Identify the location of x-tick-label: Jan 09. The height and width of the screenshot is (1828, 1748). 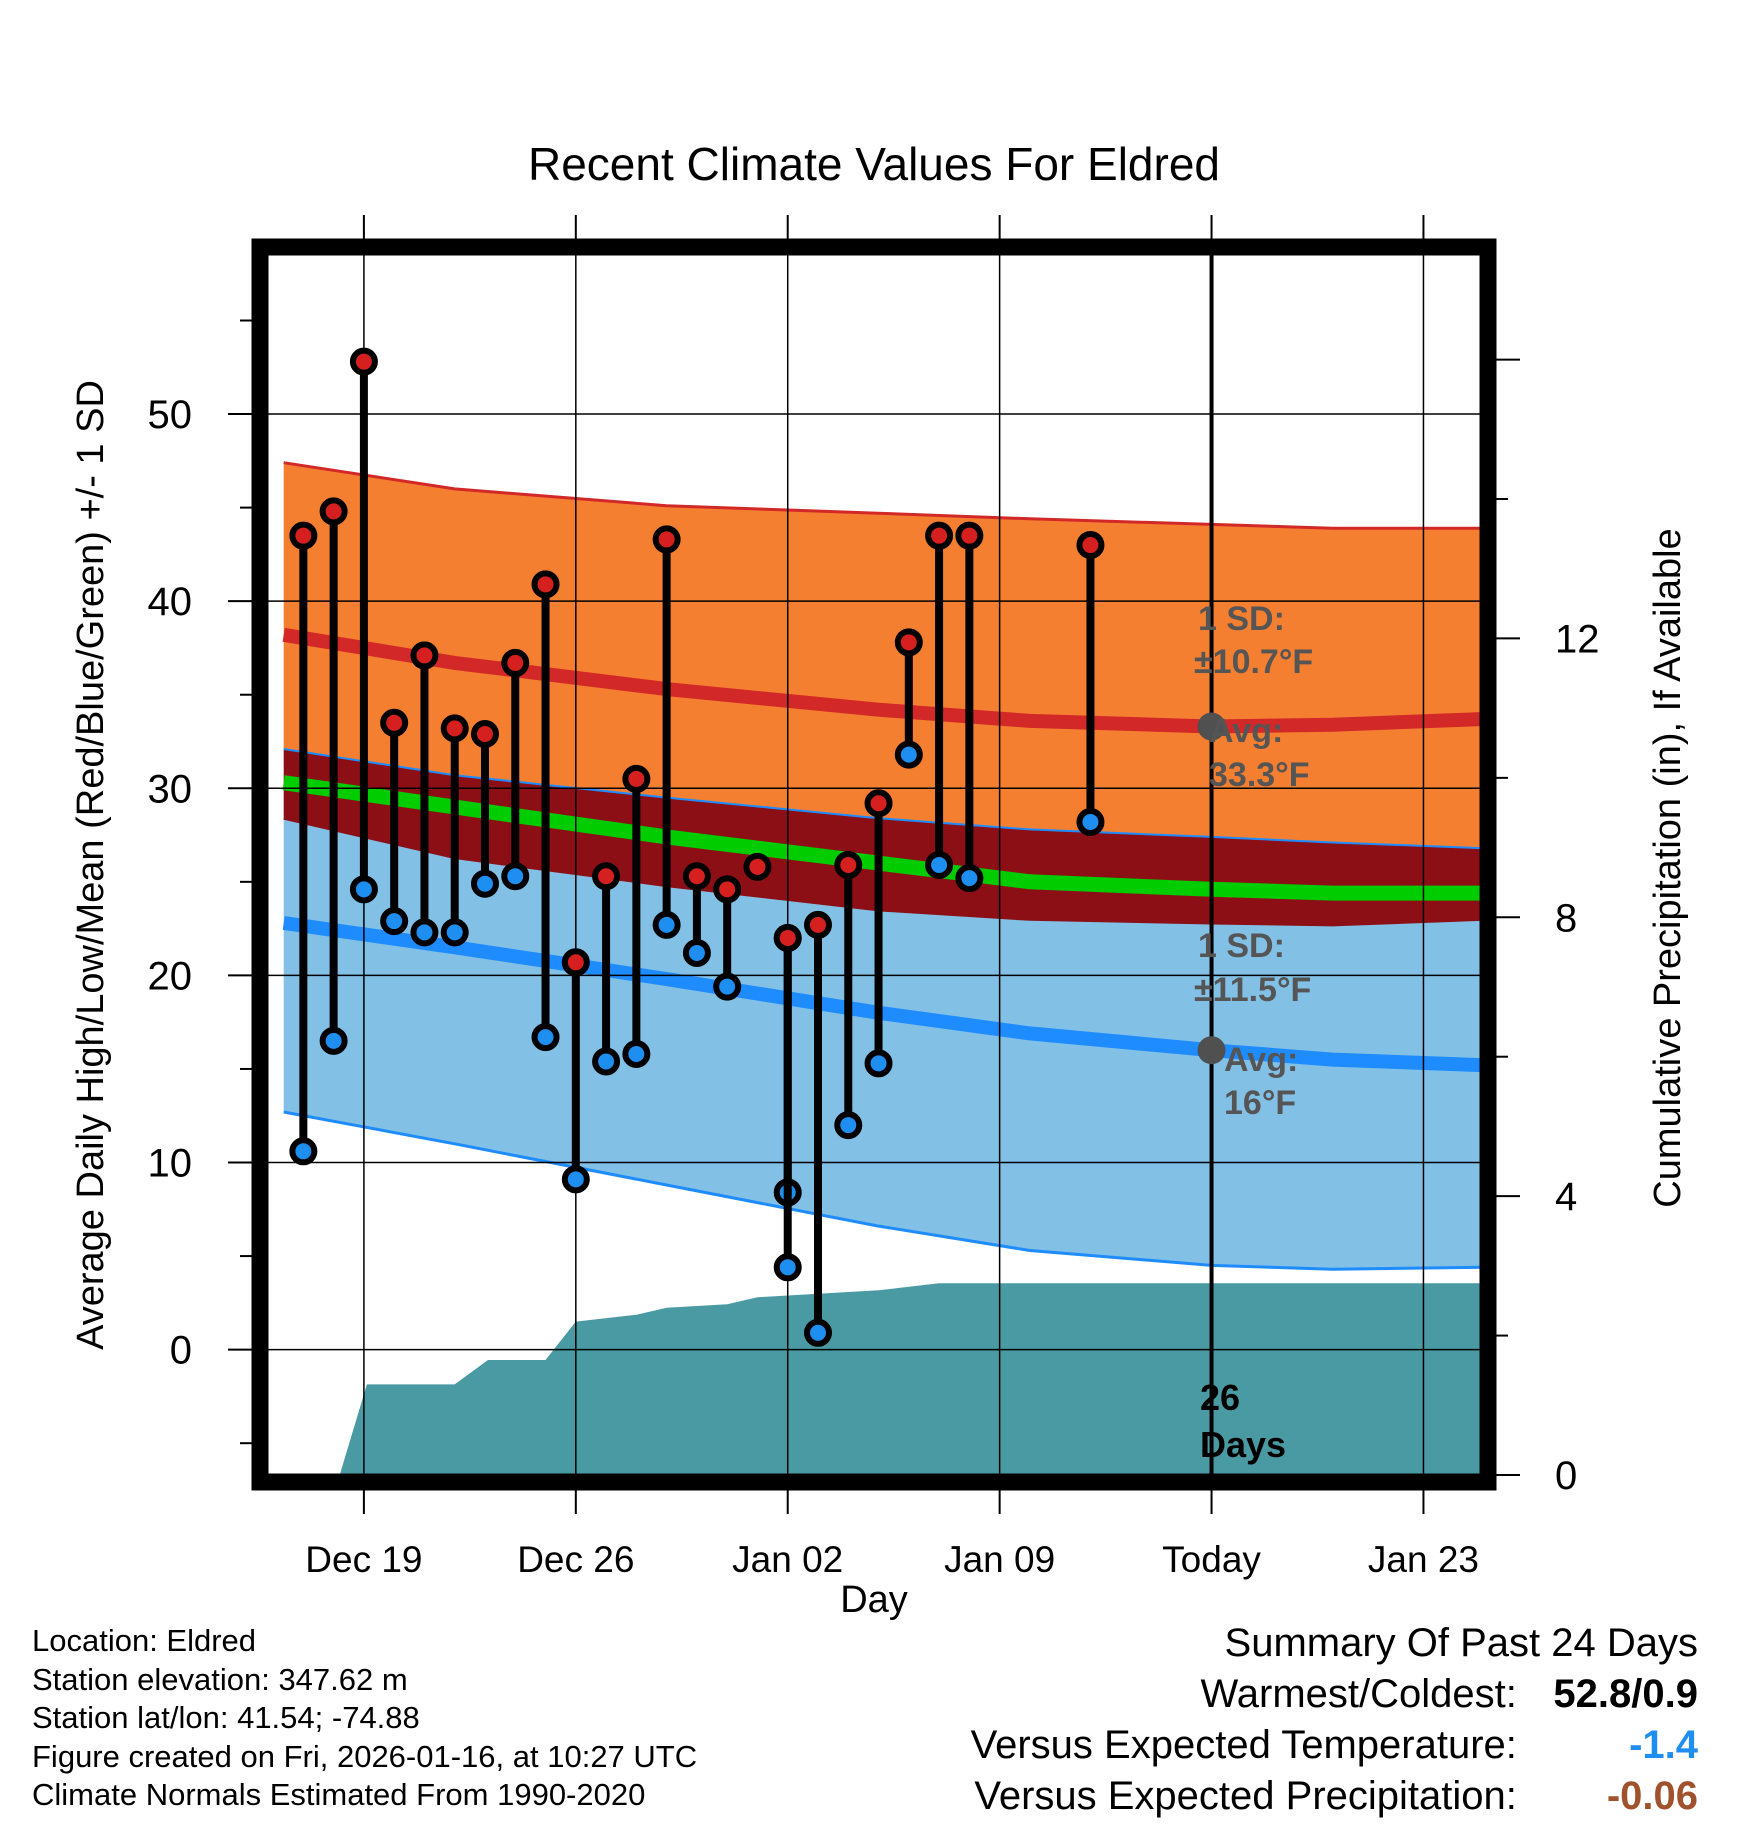
(999, 1559).